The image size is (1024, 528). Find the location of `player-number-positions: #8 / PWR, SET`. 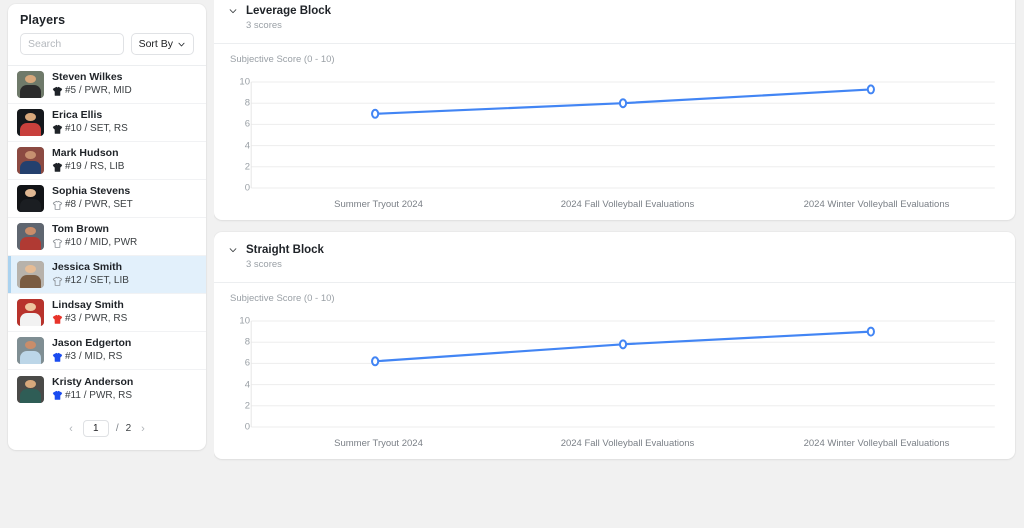

player-number-positions: #8 / PWR, SET is located at coordinates (99, 204).